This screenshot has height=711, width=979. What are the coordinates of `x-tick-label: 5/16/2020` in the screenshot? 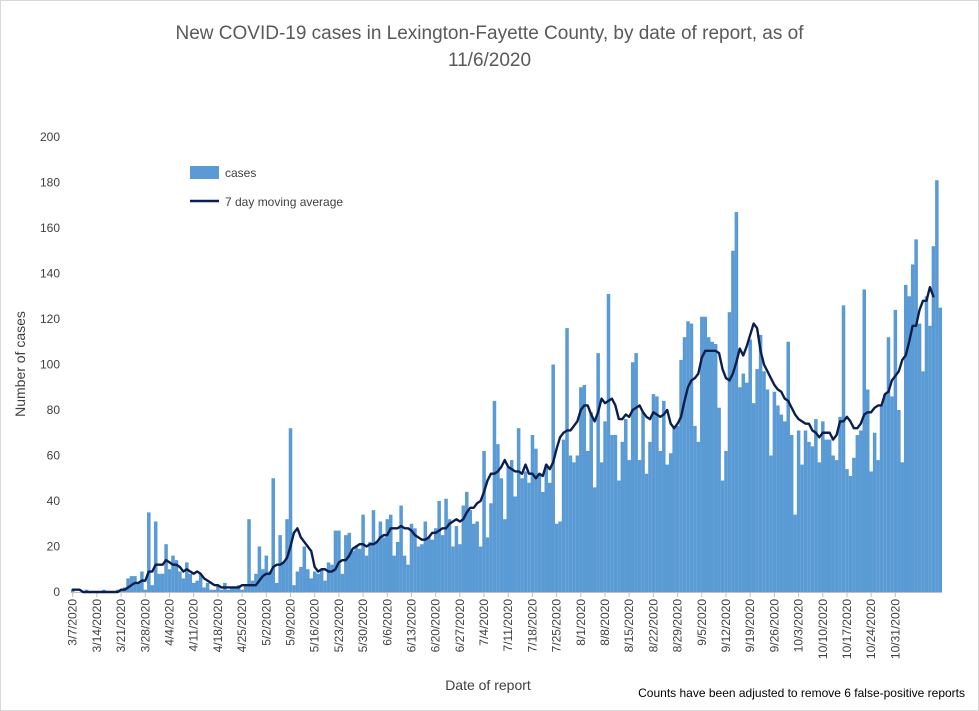 It's located at (315, 626).